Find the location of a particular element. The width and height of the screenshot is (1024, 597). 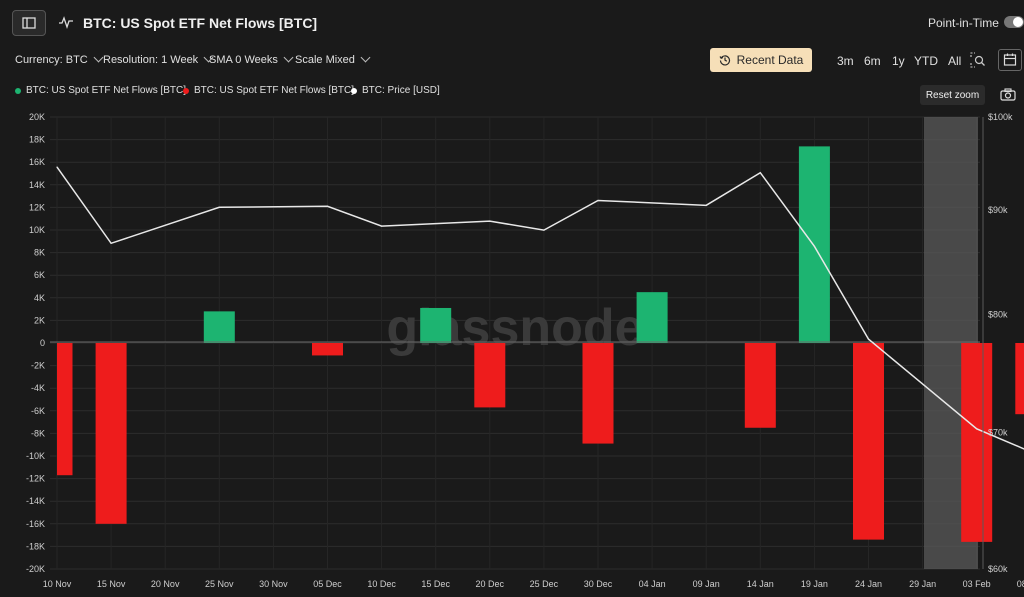

left-tick-label: 0 is located at coordinates (42, 343).